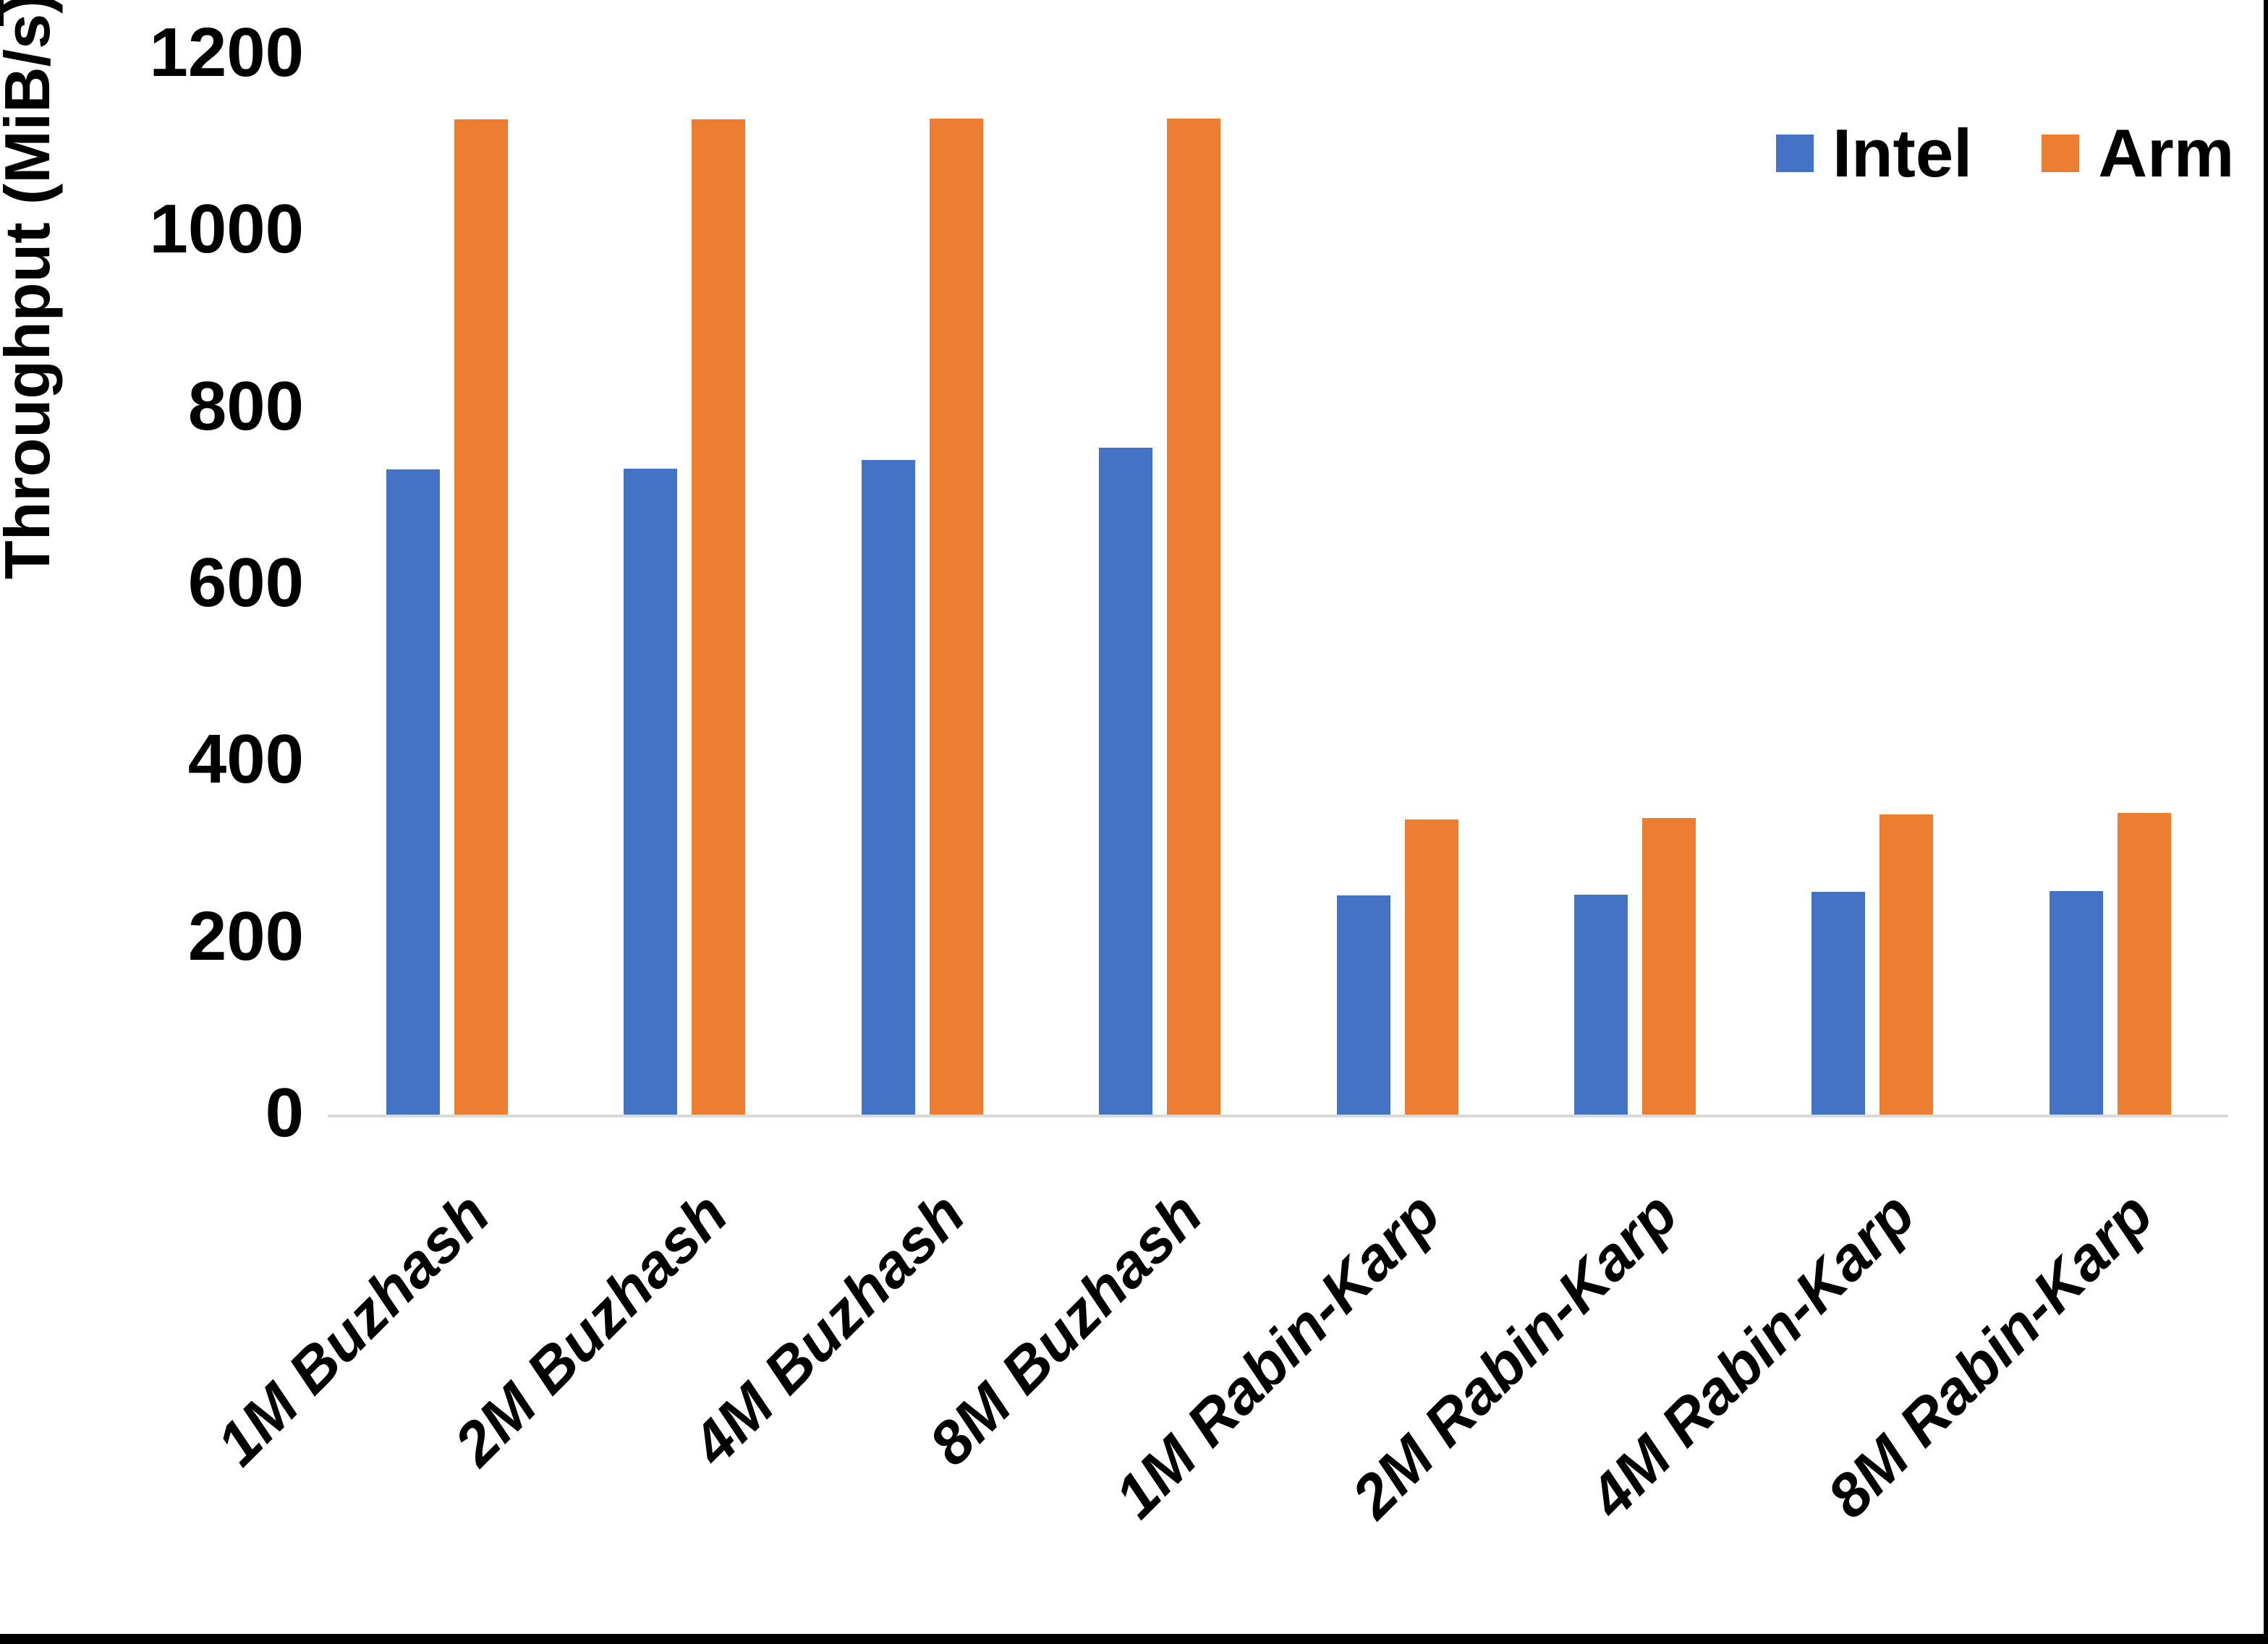 This screenshot has height=1644, width=2268. I want to click on legend-item-arm: Arm, so click(2138, 153).